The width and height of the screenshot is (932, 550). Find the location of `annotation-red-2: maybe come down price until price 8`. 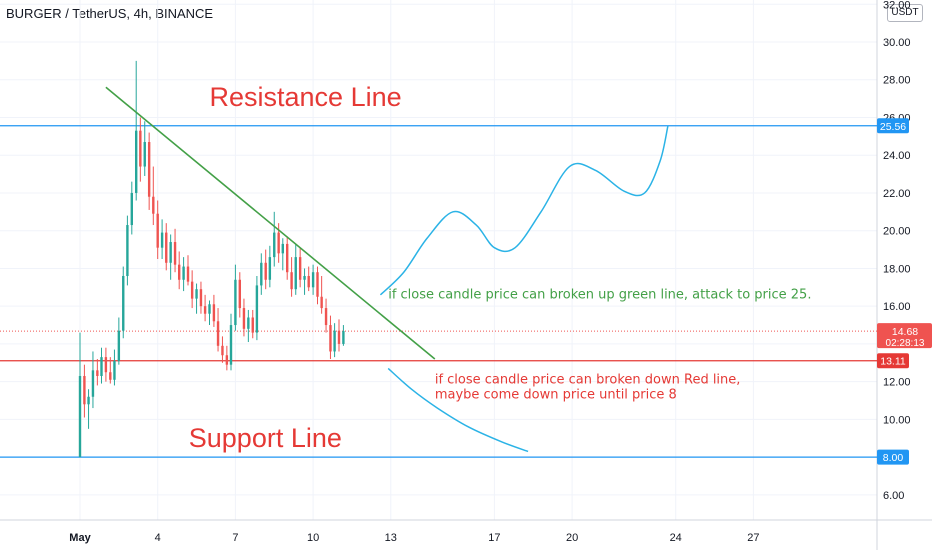

annotation-red-2: maybe come down price until price 8 is located at coordinates (556, 395).